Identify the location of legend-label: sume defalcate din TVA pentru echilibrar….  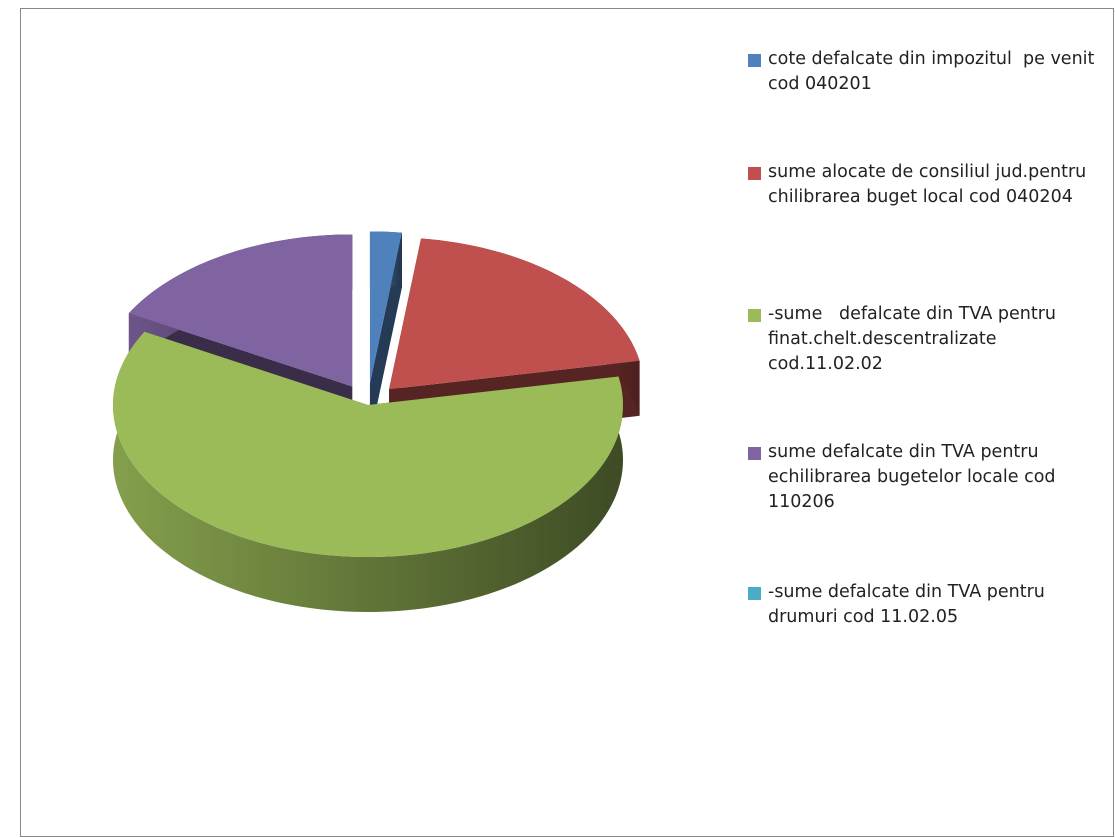
(915, 477).